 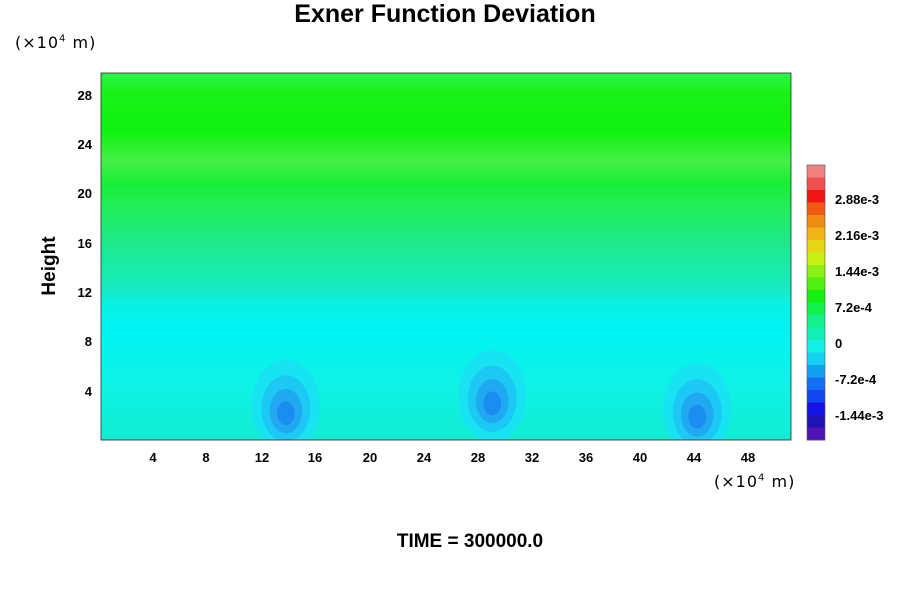 I want to click on colorbar-tick-label: 2.88e-3, so click(x=857, y=199).